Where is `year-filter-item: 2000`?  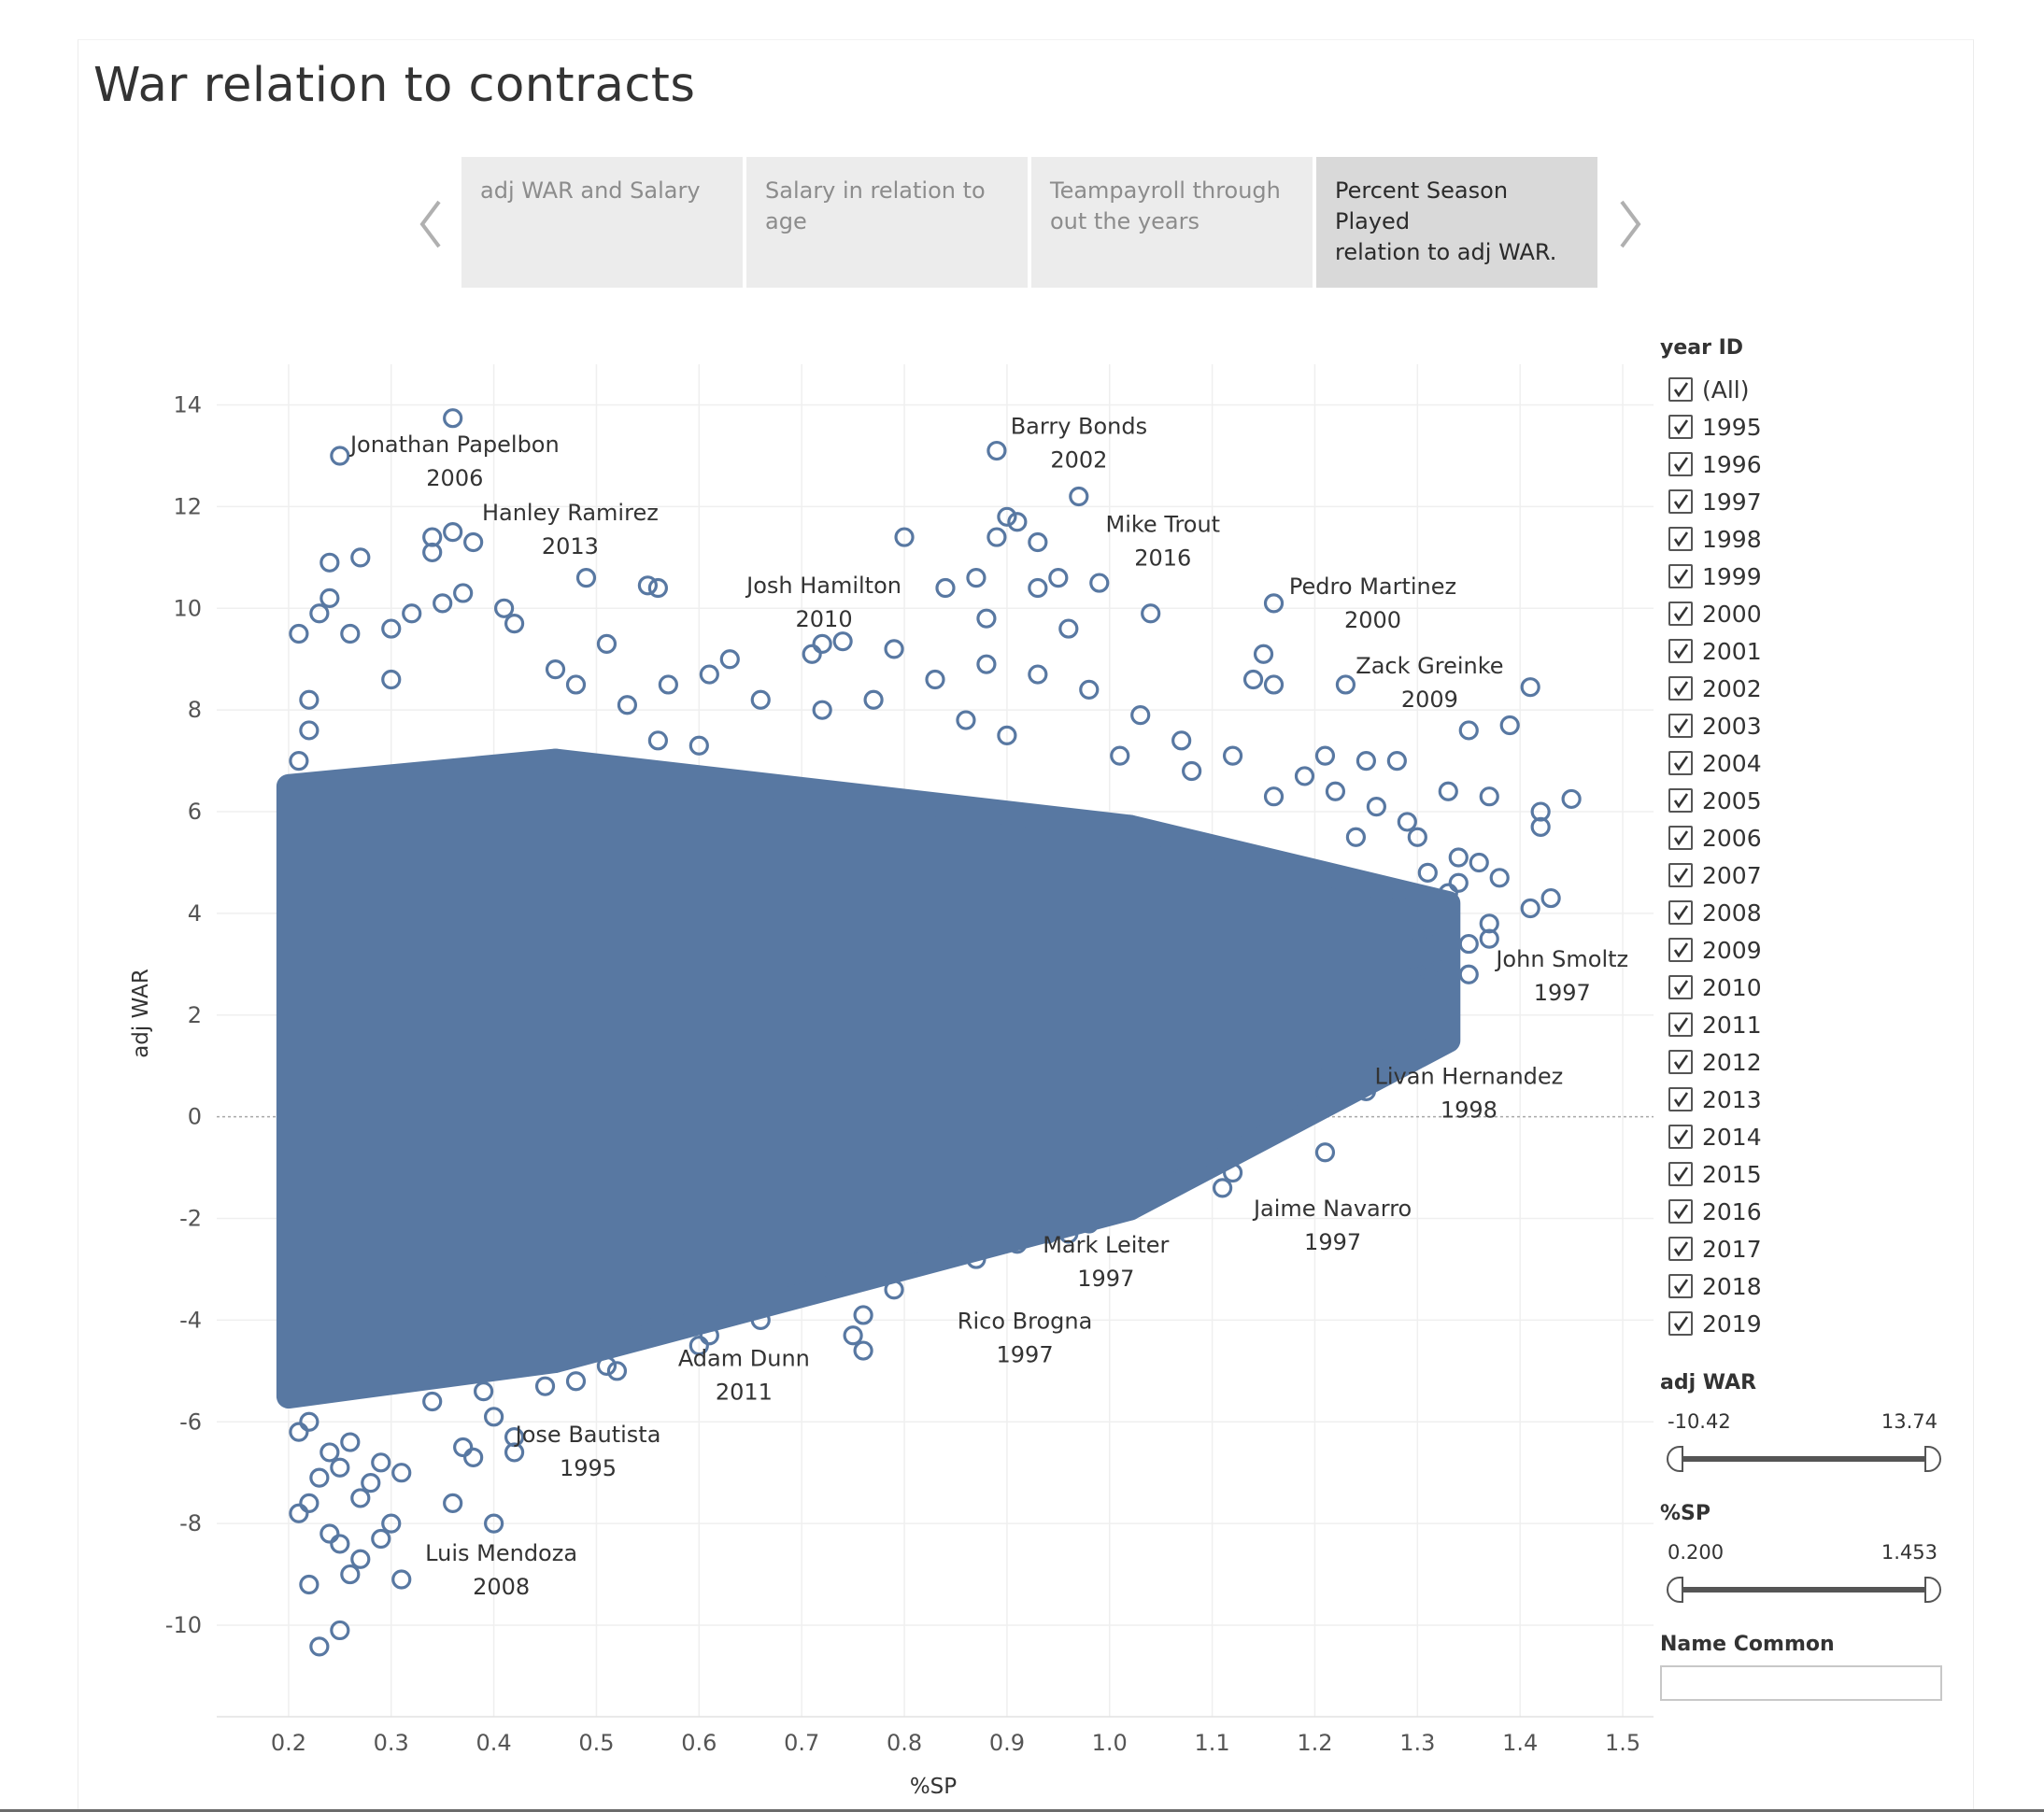
year-filter-item: 2000 is located at coordinates (1761, 613).